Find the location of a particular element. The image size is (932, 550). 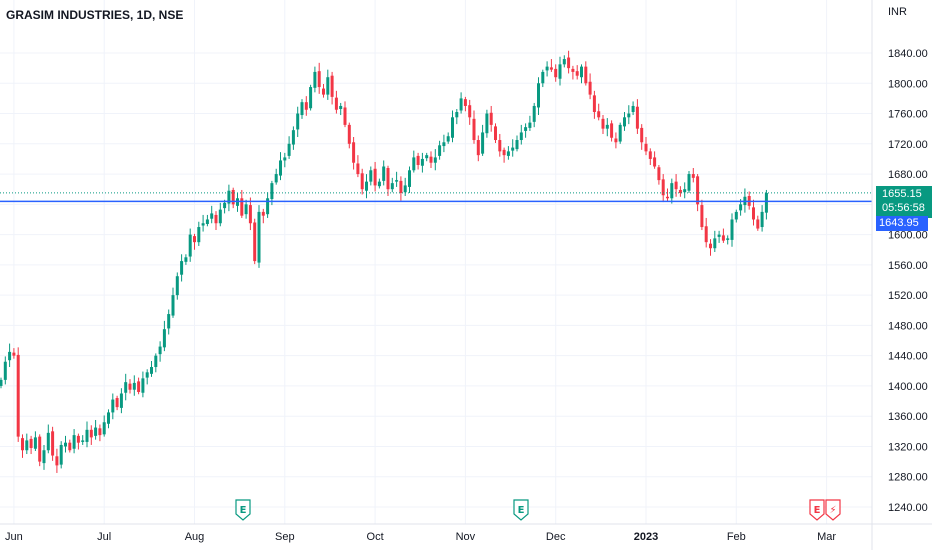

x-tick-label: Sep is located at coordinates (285, 537).